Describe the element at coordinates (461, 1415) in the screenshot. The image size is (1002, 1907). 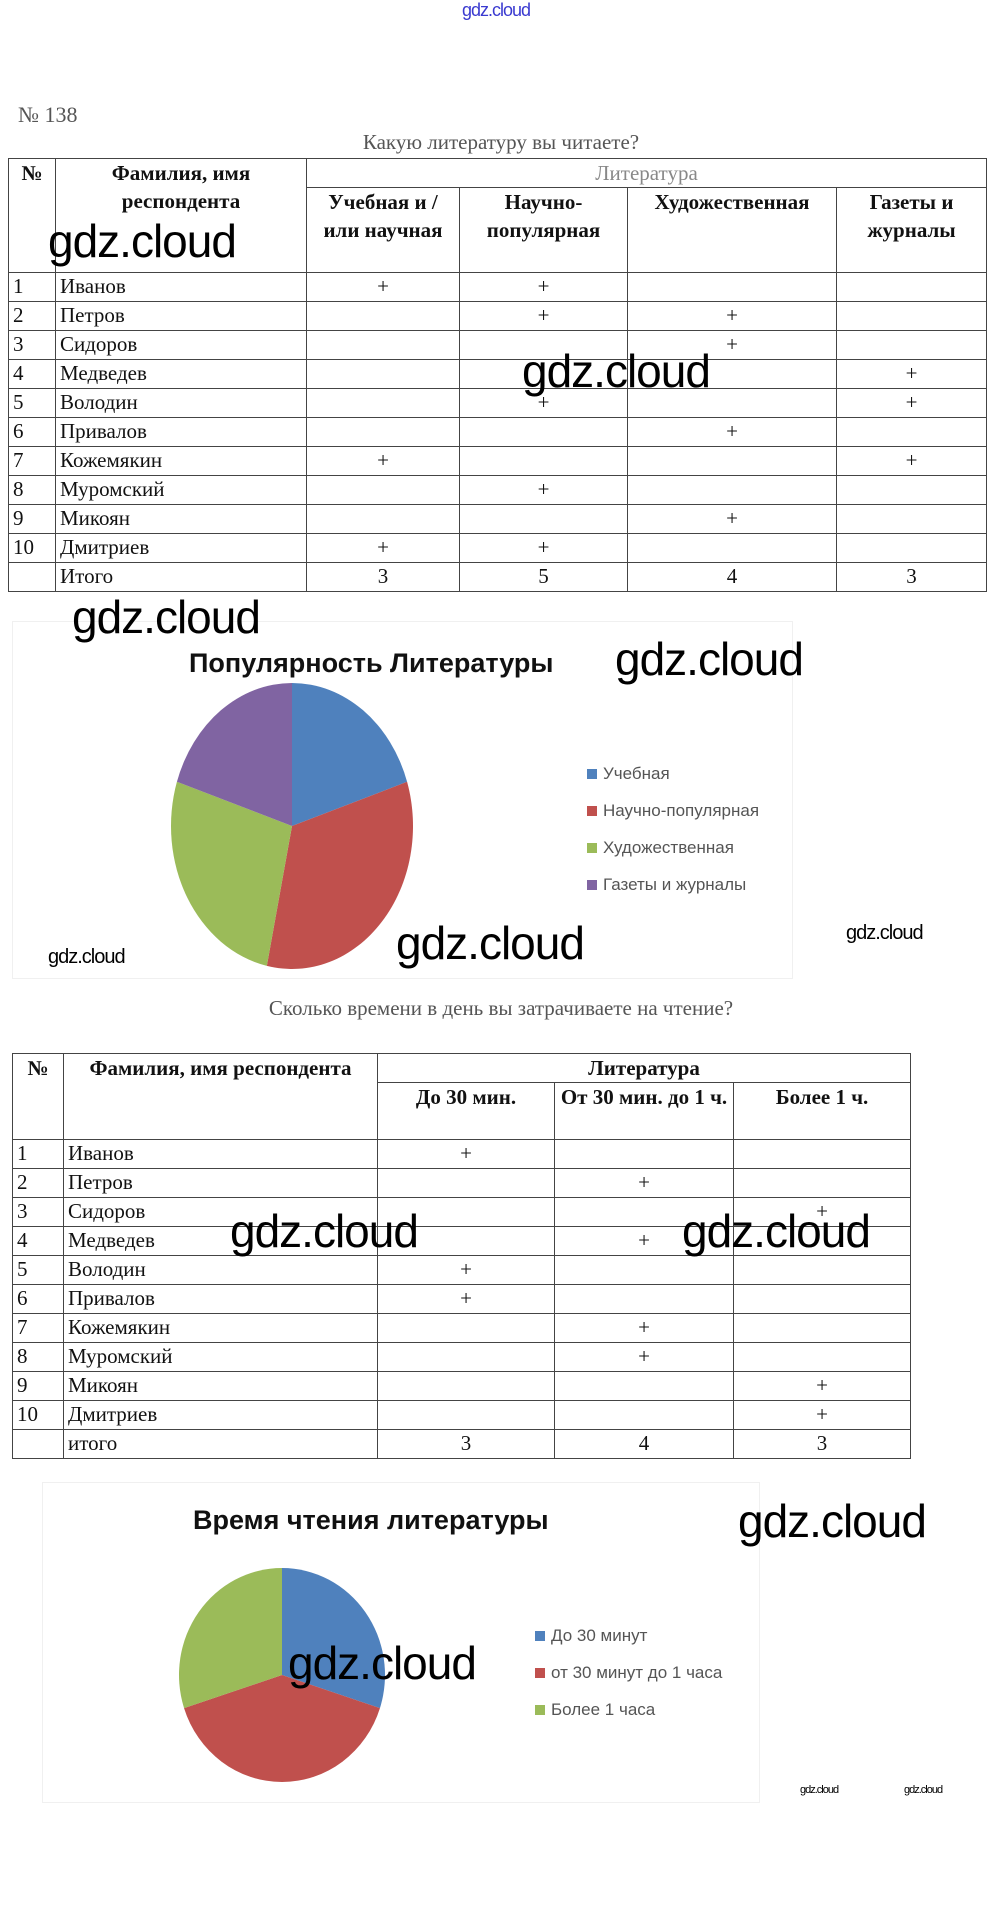
I see `table-row: 10 Дмитриев +` at that location.